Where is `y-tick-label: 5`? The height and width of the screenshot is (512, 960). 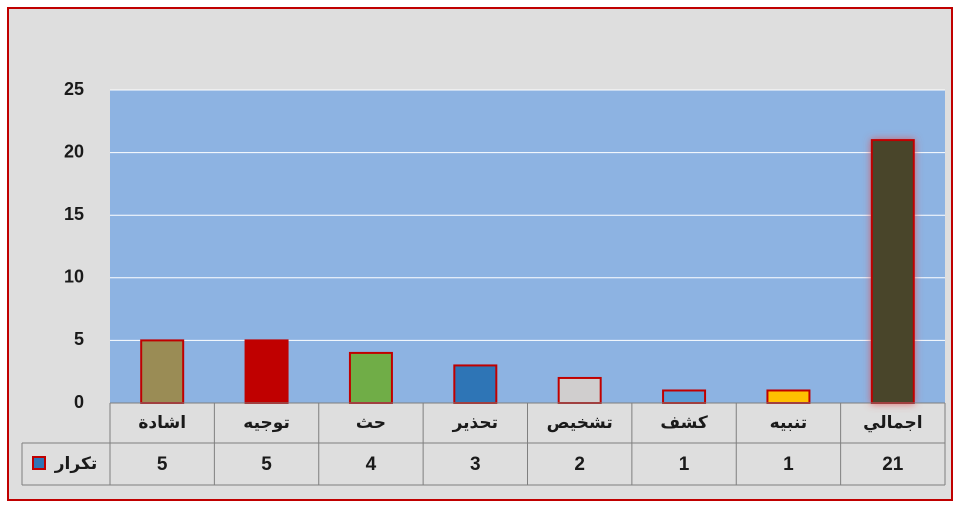
y-tick-label: 5 is located at coordinates (79, 339).